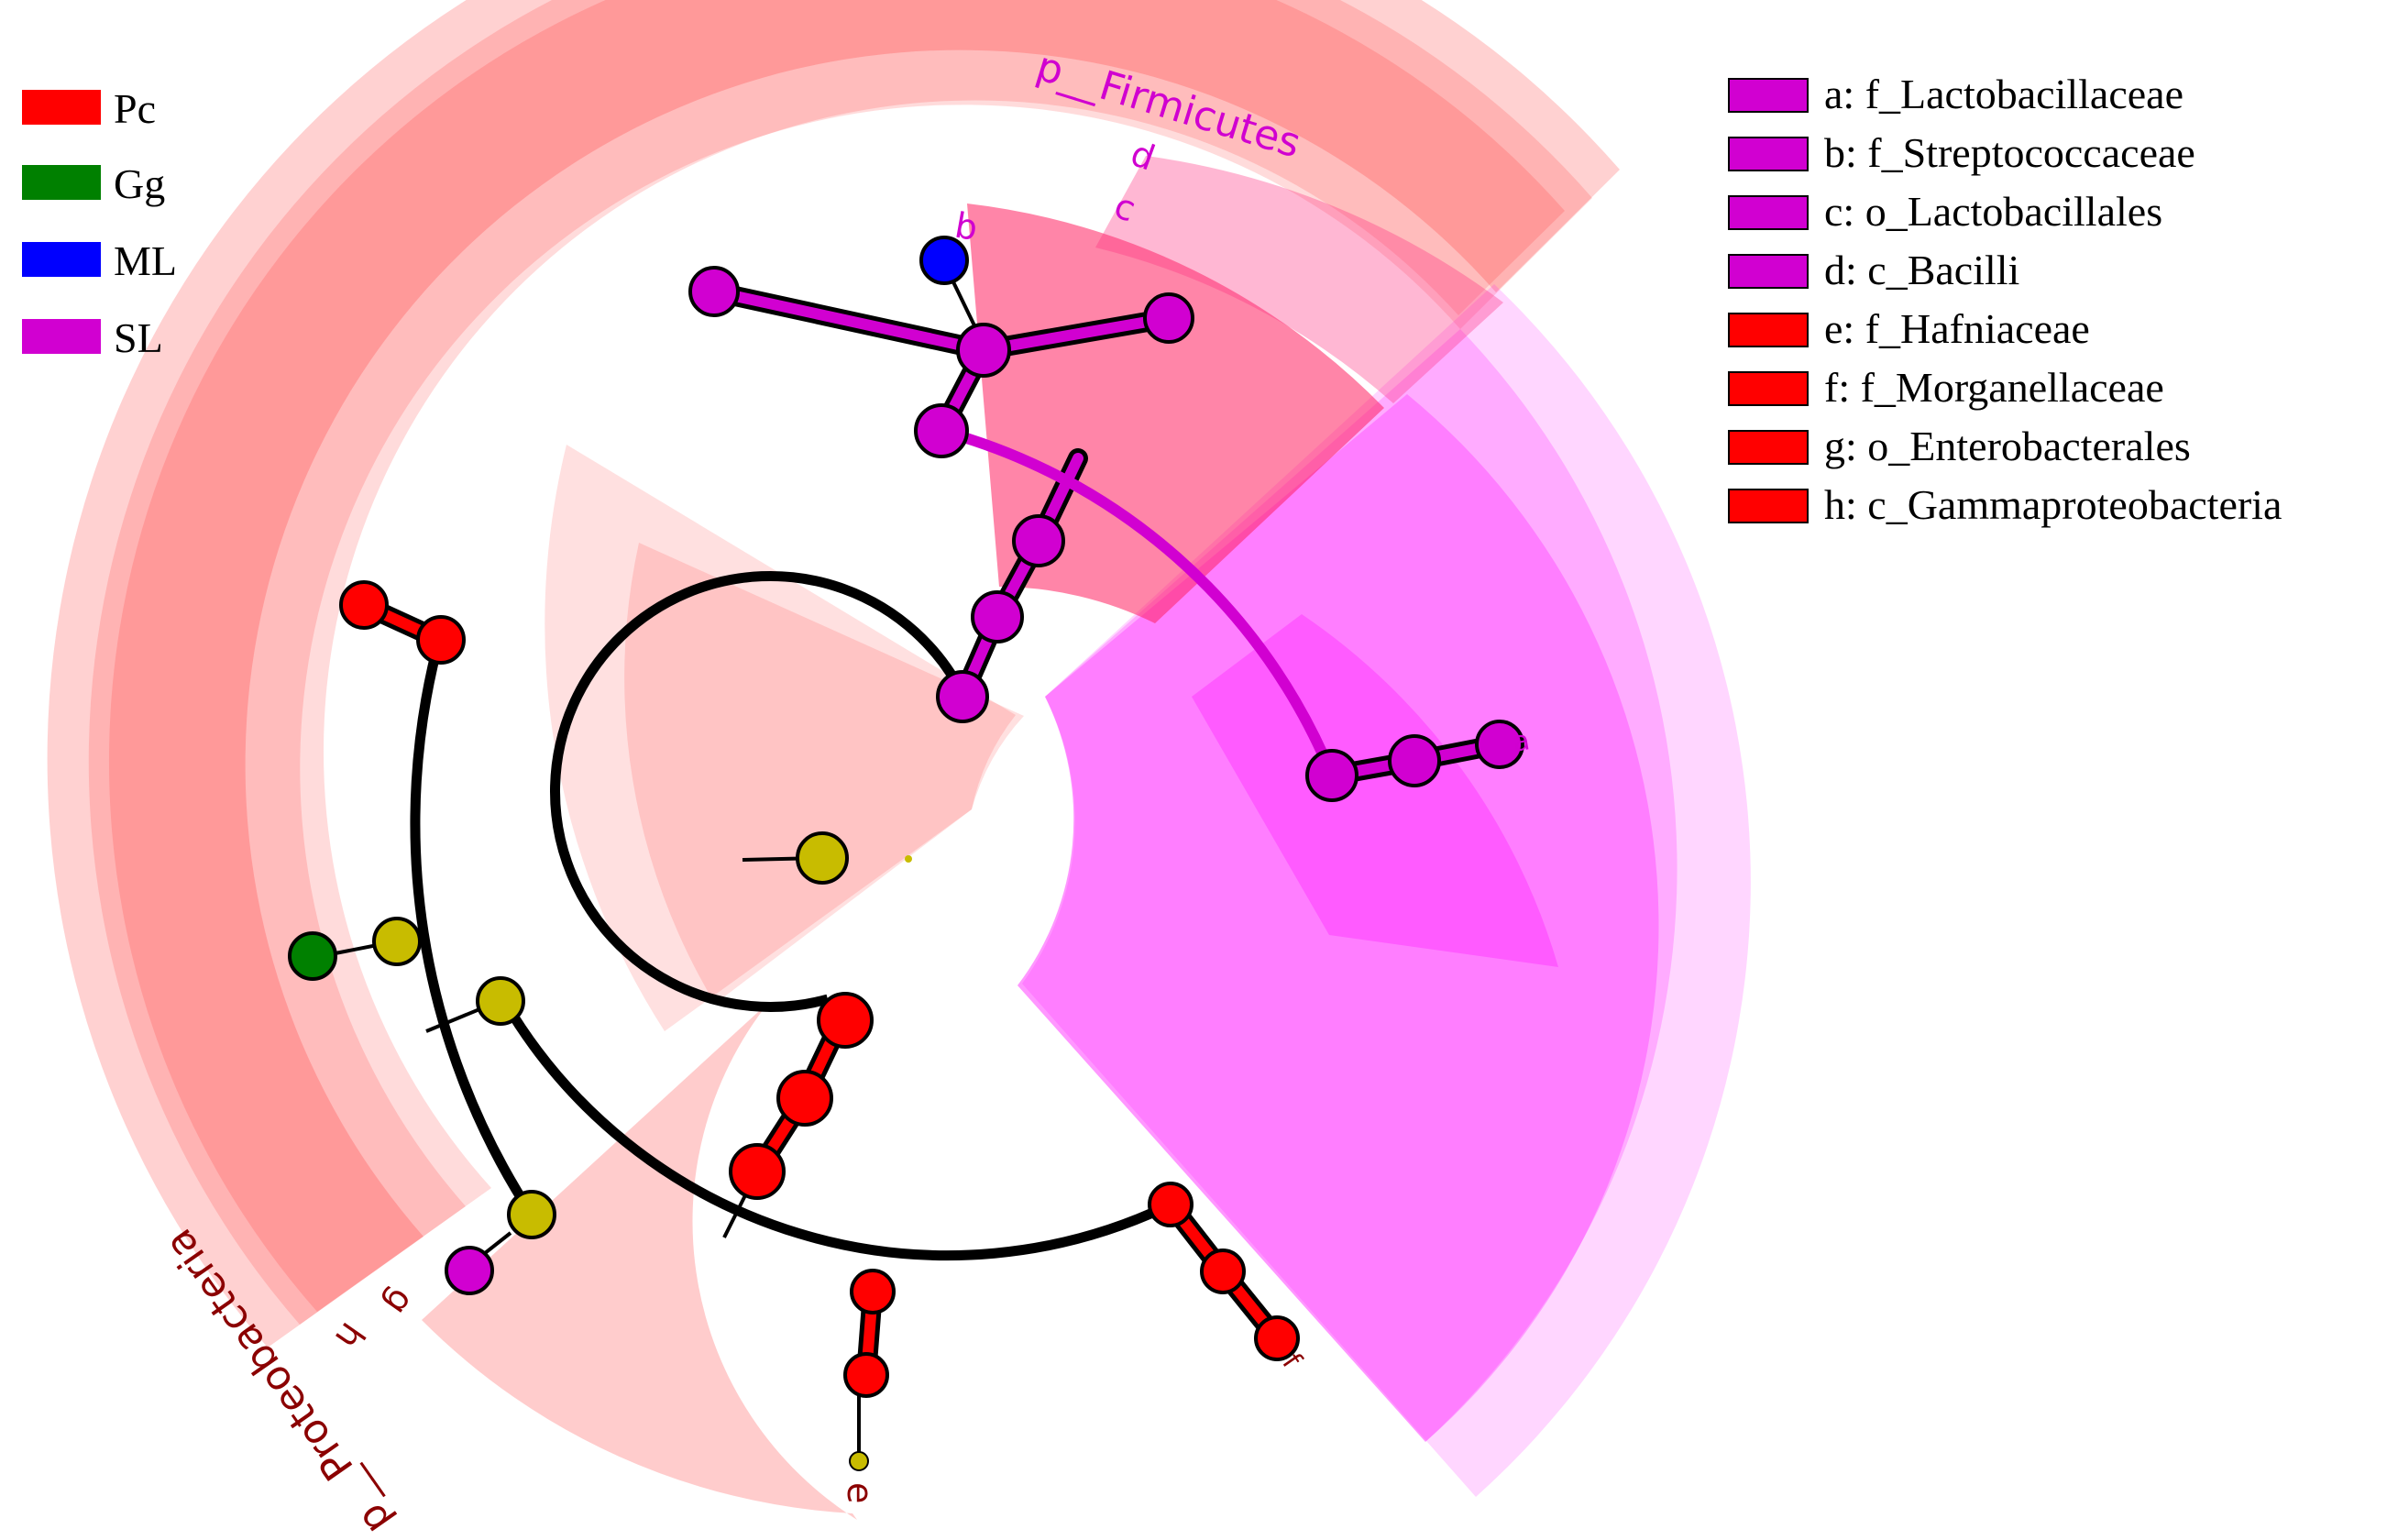  What do you see at coordinates (312, 956) in the screenshot?
I see `node-gg` at bounding box center [312, 956].